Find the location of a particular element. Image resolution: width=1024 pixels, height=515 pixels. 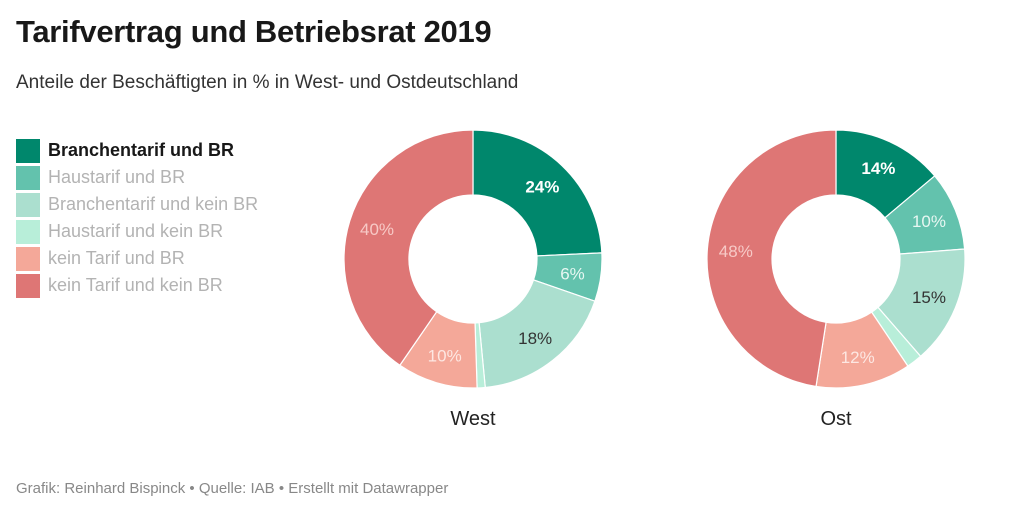

chart-title: Tarifvertrag und Betriebsrat 2019 is located at coordinates (254, 31).